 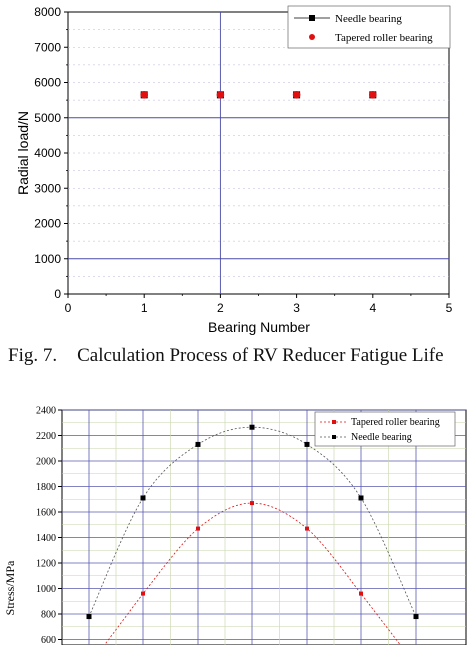 I want to click on y-tick-label: 1800, so click(x=46, y=487).